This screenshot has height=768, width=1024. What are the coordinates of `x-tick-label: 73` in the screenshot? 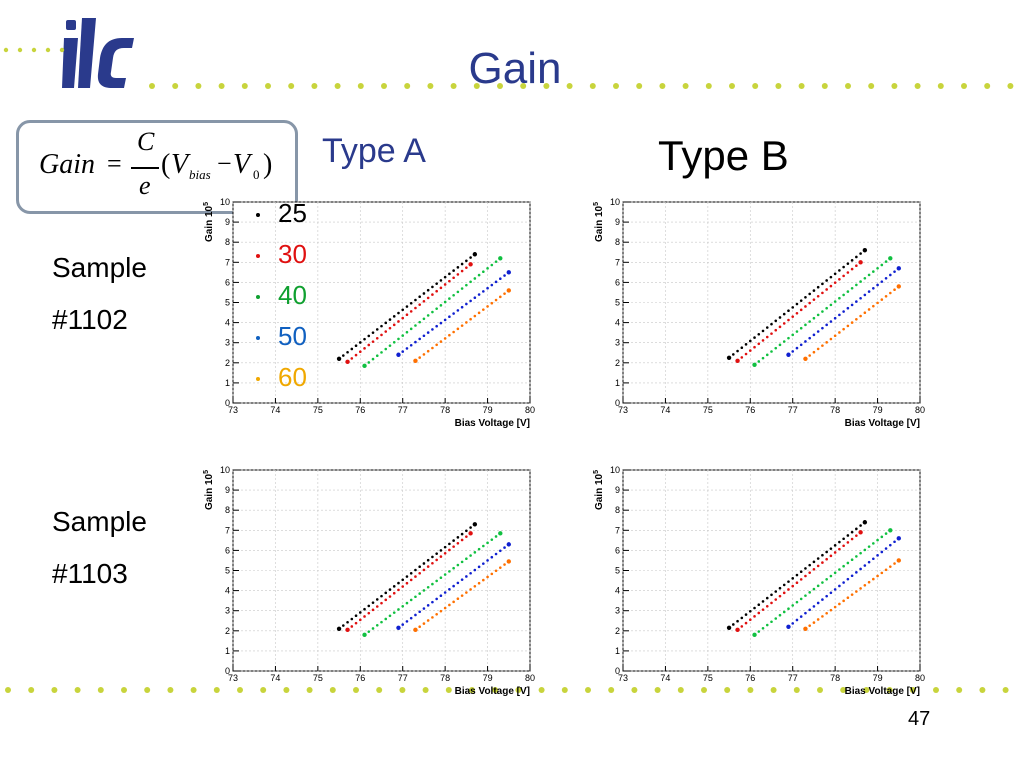 It's located at (233, 678).